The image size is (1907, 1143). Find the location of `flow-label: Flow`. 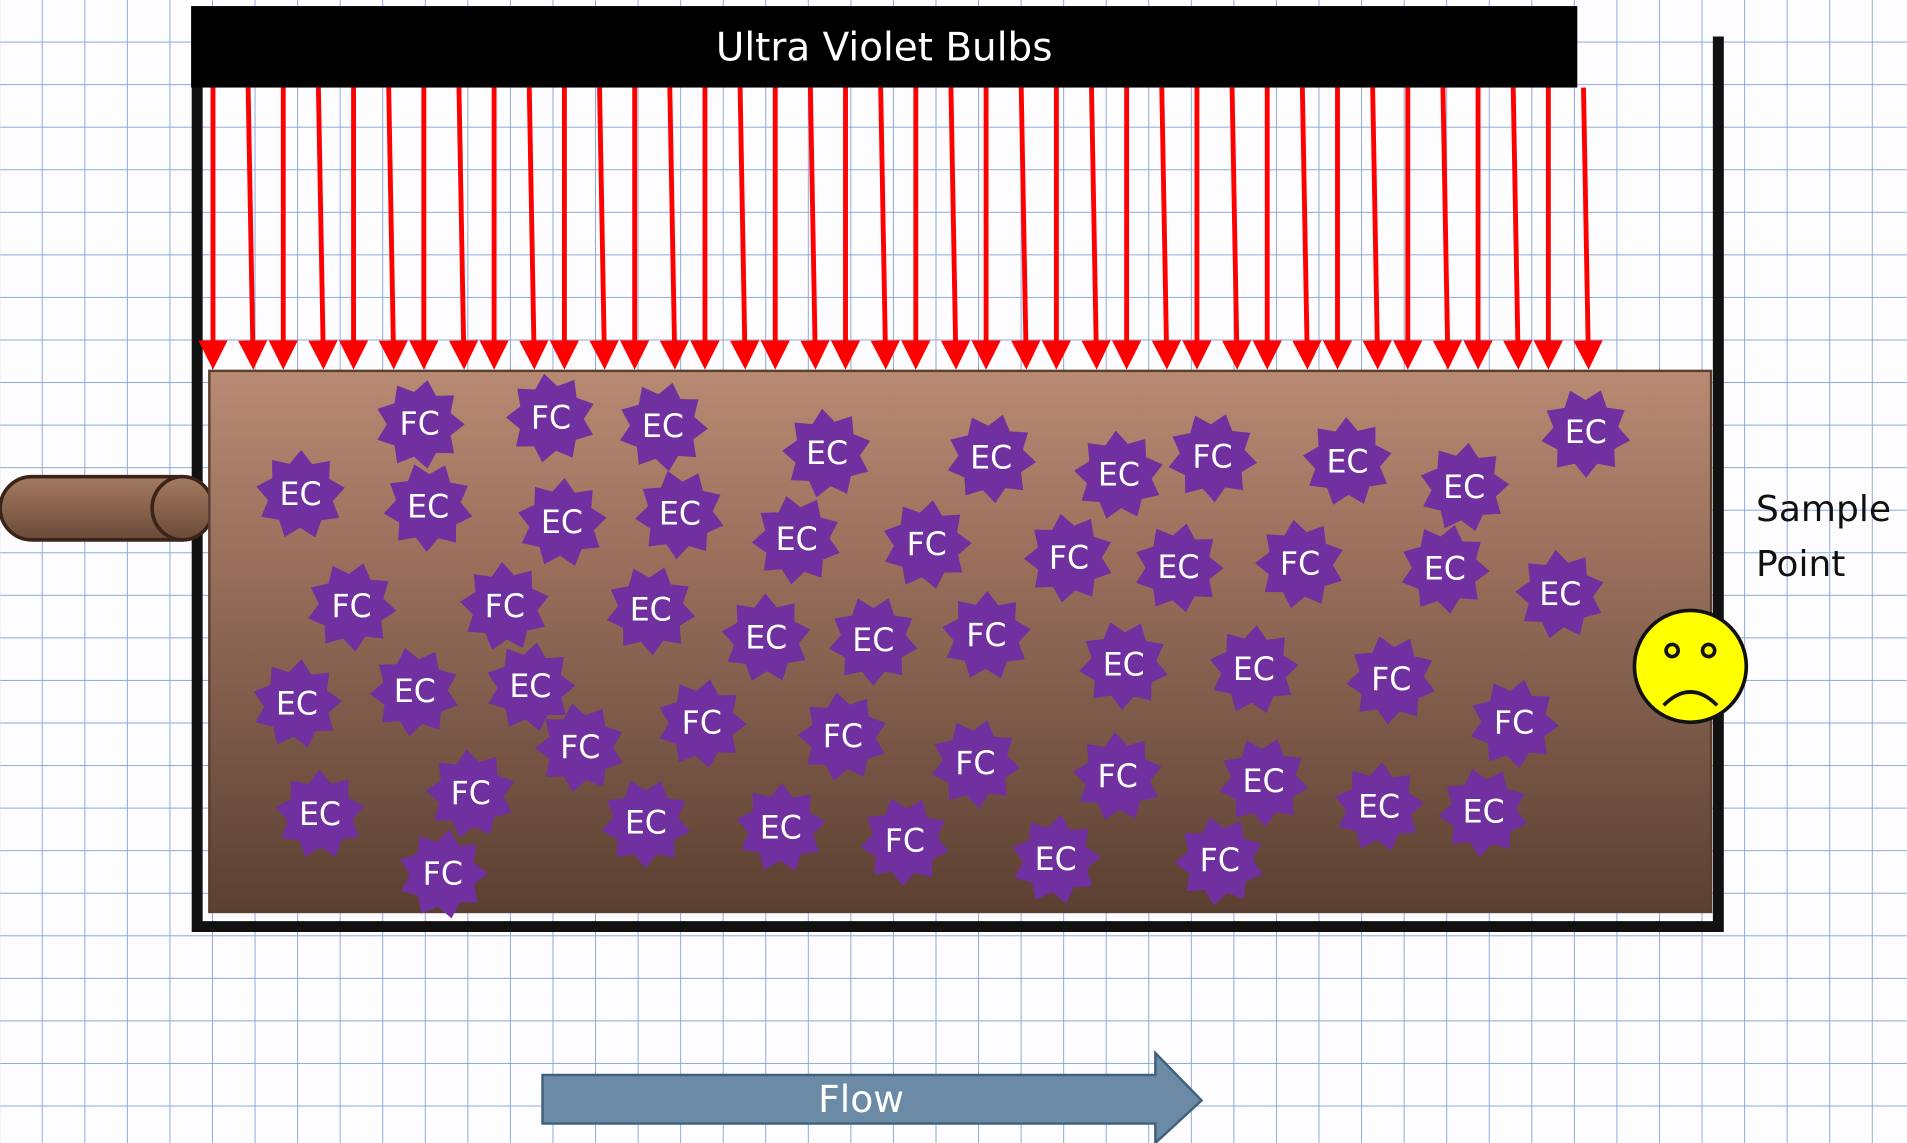

flow-label: Flow is located at coordinates (861, 1099).